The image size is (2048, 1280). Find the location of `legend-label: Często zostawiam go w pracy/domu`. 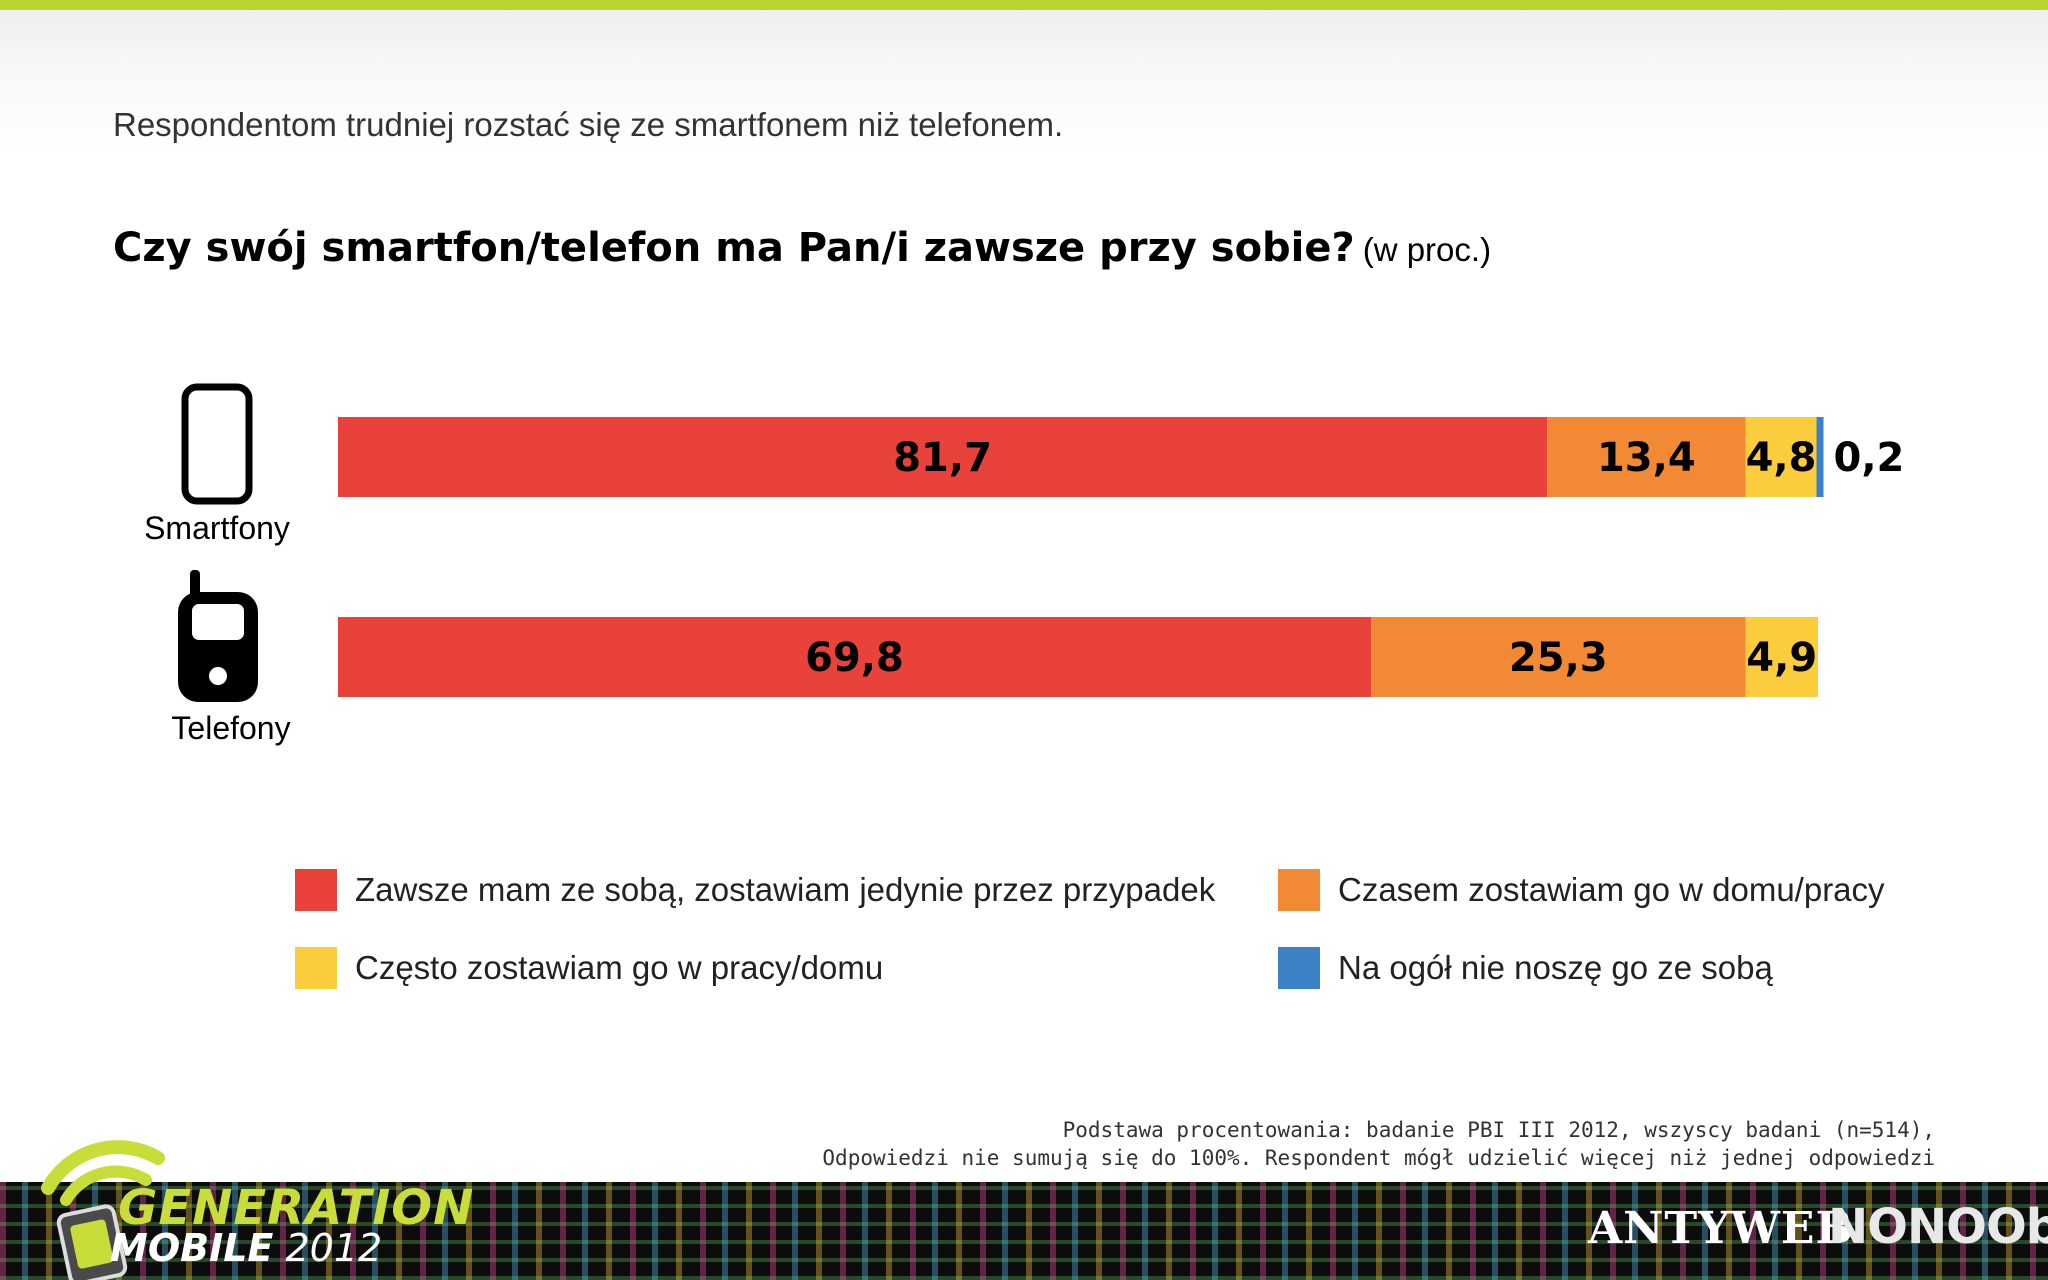

legend-label: Często zostawiam go w pracy/domu is located at coordinates (619, 967).